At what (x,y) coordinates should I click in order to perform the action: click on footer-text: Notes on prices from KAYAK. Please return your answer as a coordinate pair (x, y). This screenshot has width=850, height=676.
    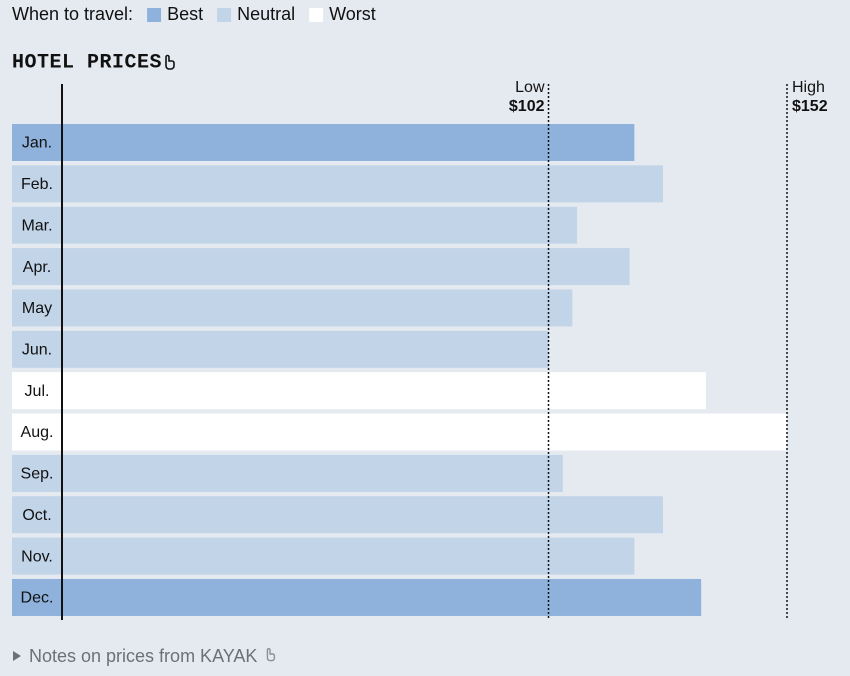
    Looking at the image, I should click on (143, 656).